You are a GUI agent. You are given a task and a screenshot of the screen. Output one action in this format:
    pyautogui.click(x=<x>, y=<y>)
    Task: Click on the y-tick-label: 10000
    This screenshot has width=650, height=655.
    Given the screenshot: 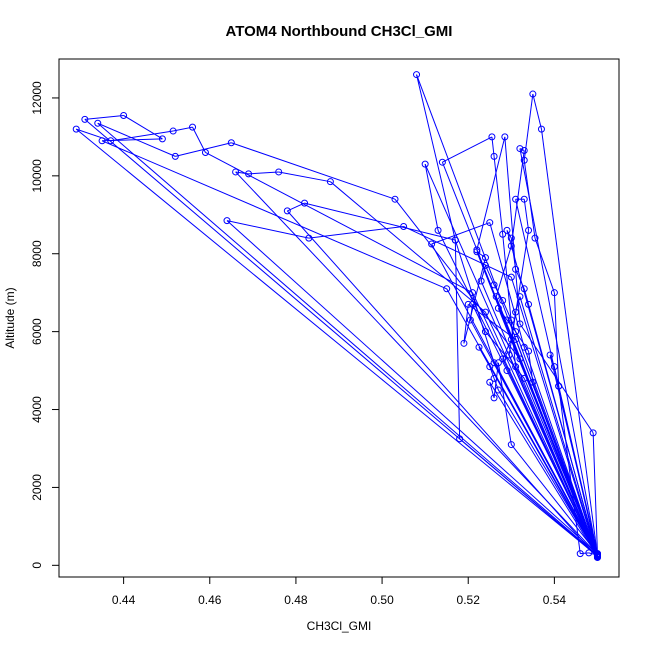 What is the action you would take?
    pyautogui.click(x=37, y=176)
    